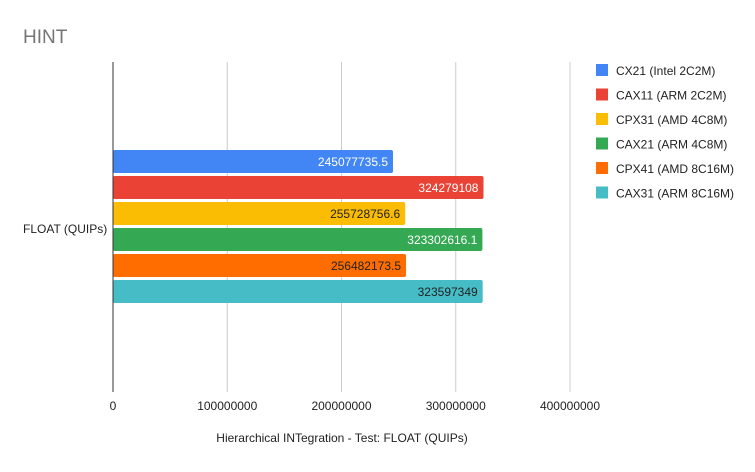  Describe the element at coordinates (671, 145) in the screenshot. I see `legend-label: CAX21 (ARM 4C8M)` at that location.